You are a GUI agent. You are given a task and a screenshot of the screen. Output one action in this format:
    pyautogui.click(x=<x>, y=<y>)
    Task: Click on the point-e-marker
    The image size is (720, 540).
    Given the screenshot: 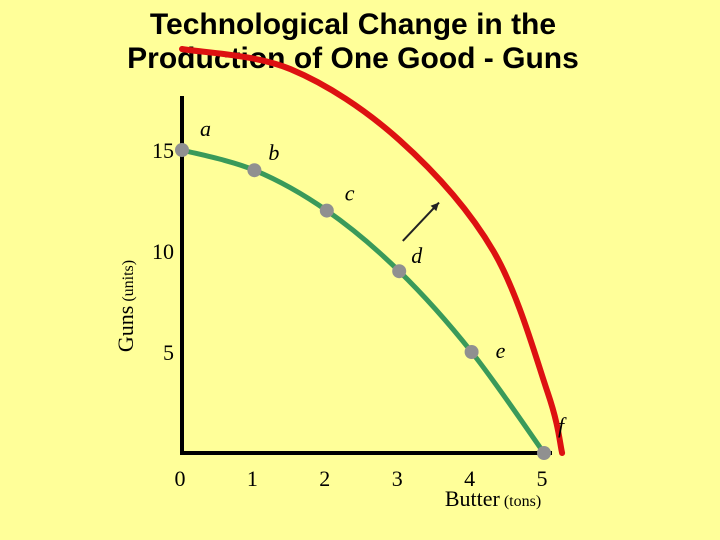 What is the action you would take?
    pyautogui.click(x=471, y=352)
    